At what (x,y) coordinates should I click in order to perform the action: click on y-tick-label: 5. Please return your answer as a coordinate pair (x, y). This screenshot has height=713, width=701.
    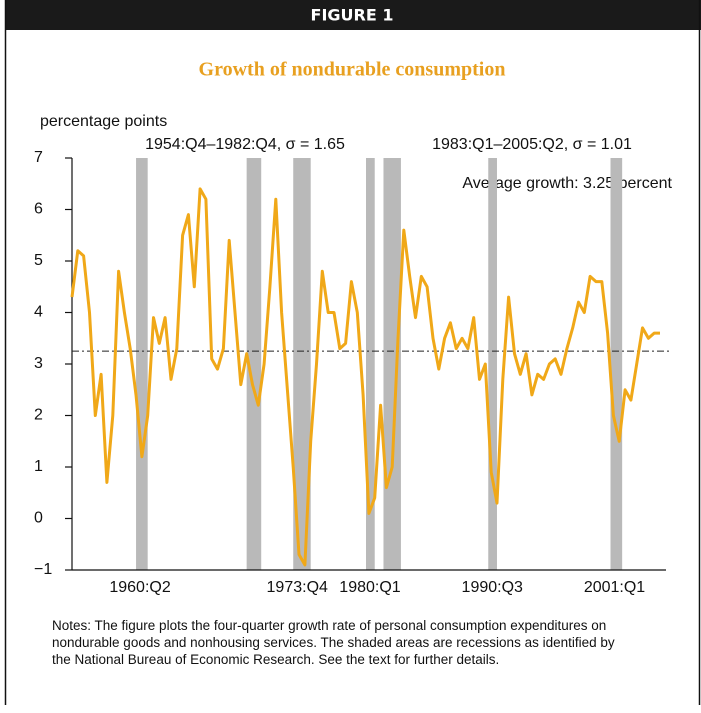
    Looking at the image, I should click on (38, 260).